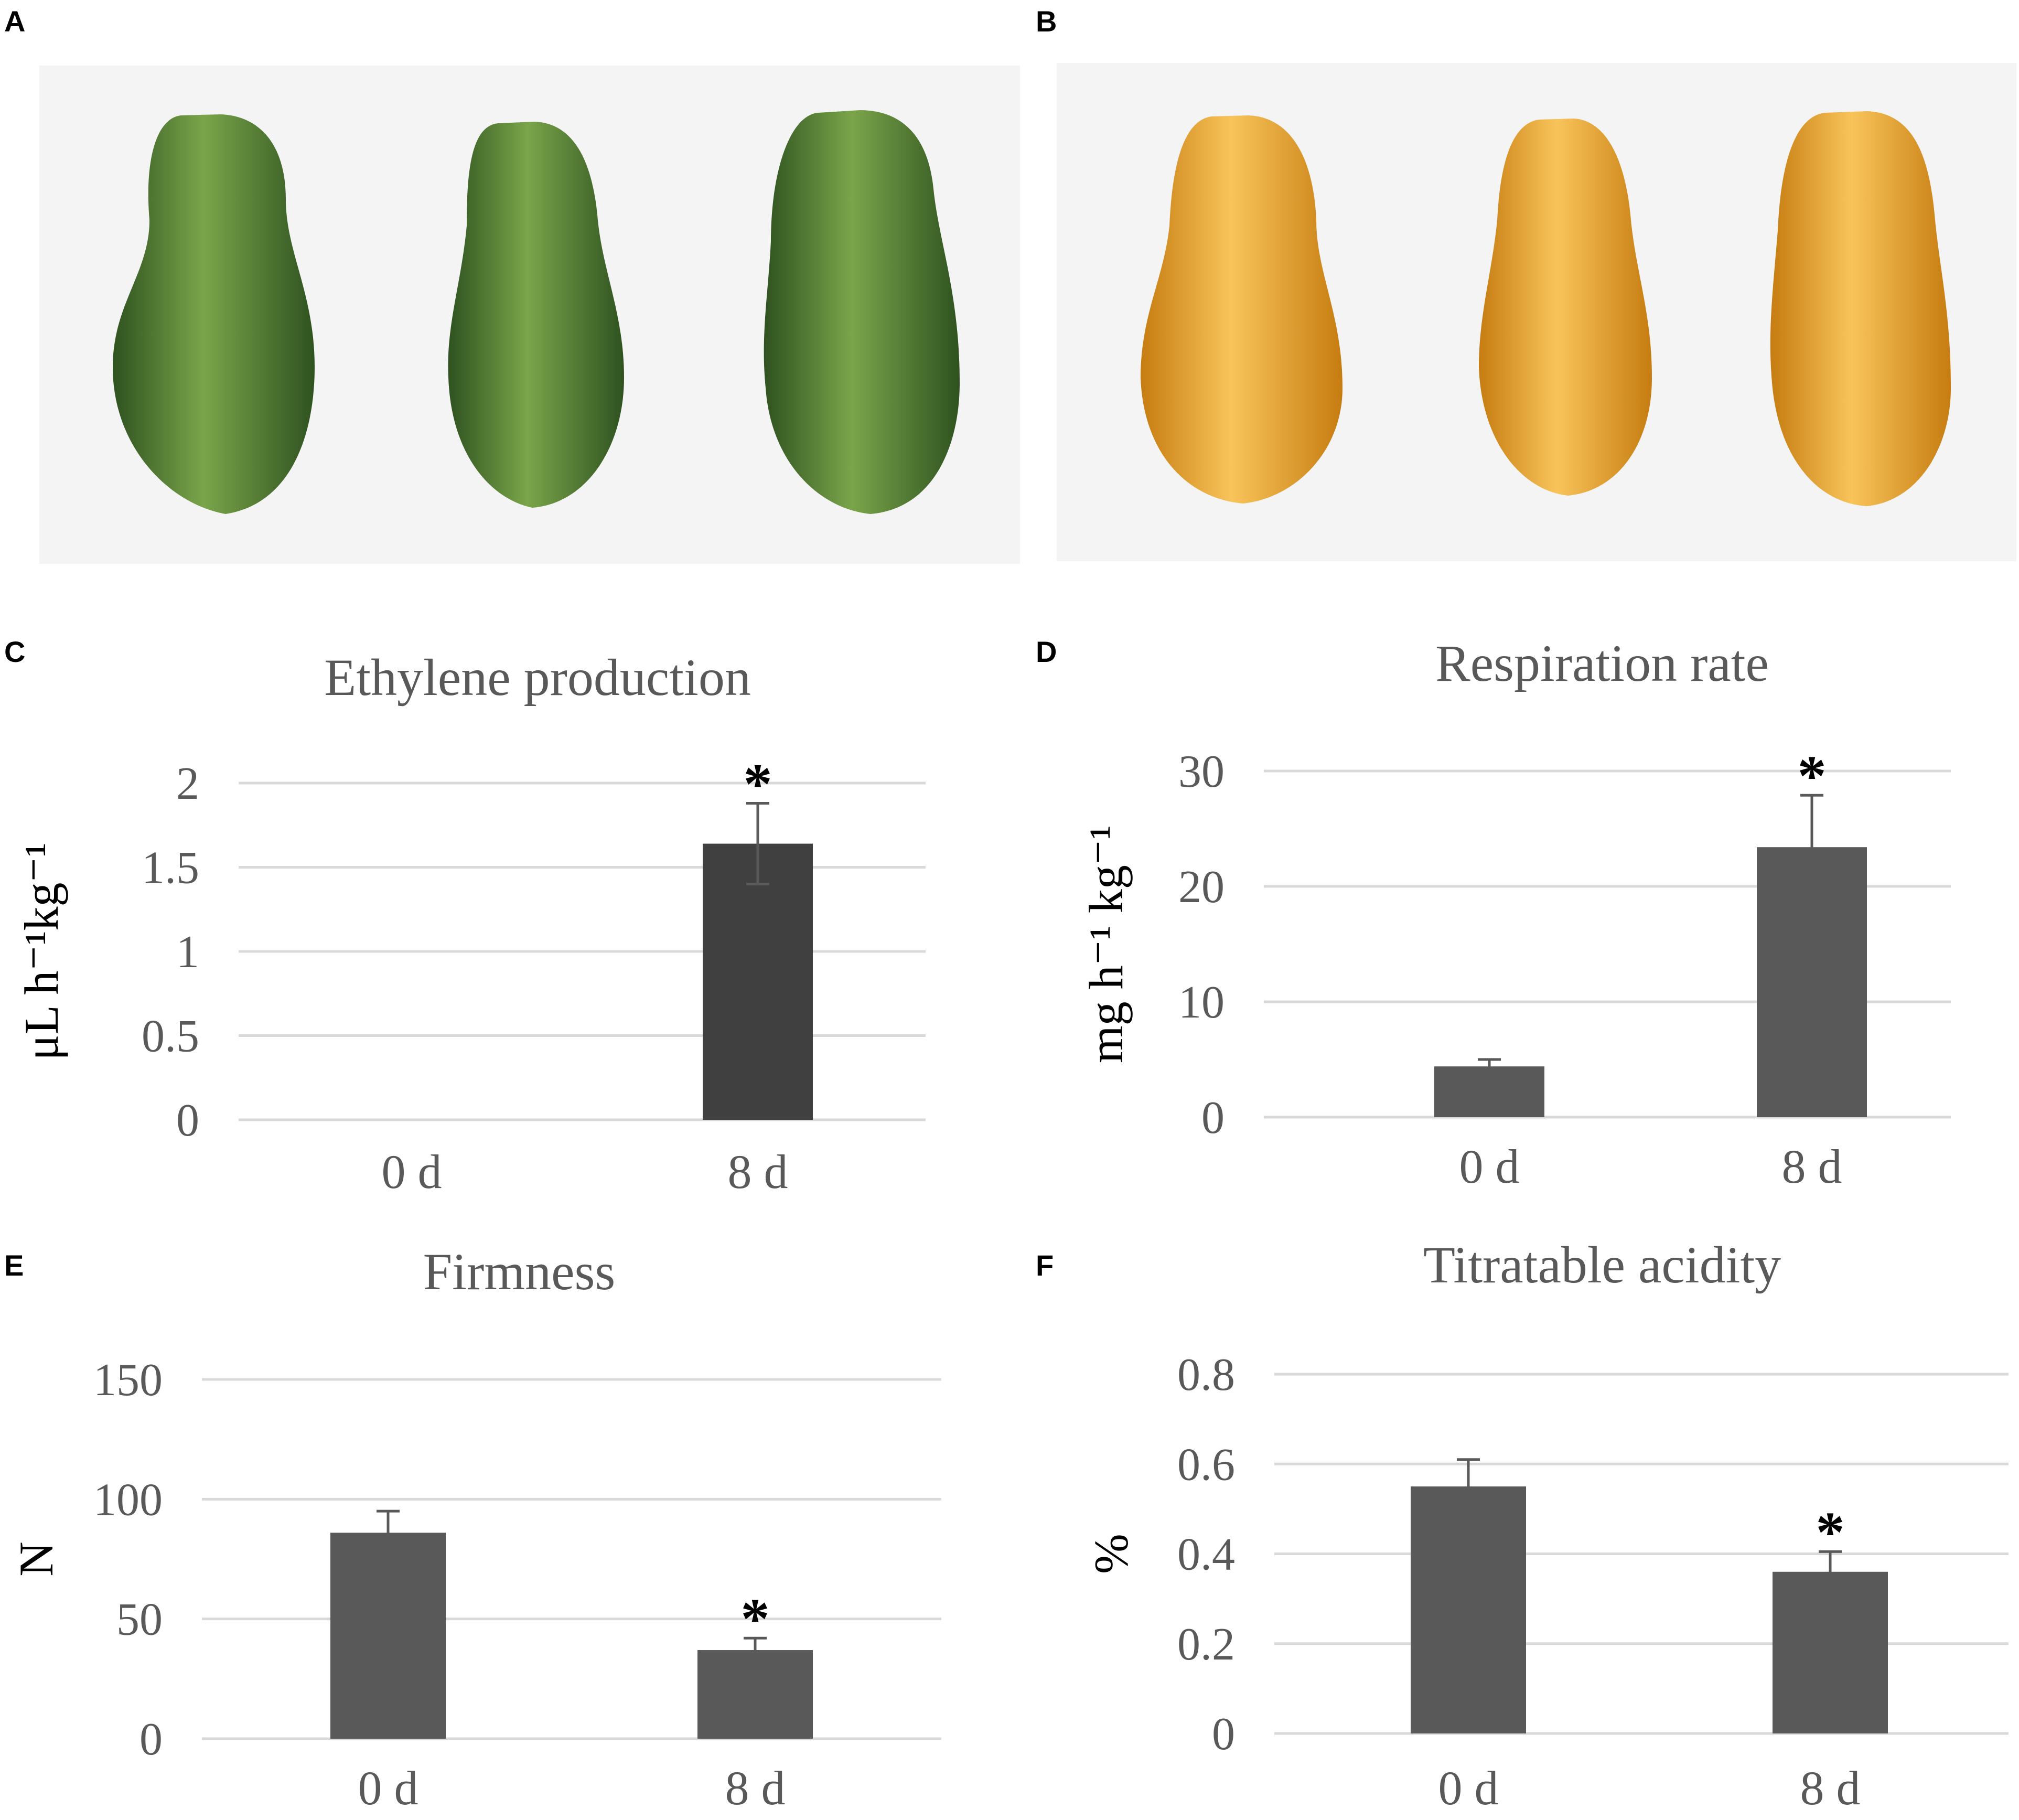 The image size is (2019, 1820). What do you see at coordinates (1489, 1091) in the screenshot?
I see `chart-d-bar` at bounding box center [1489, 1091].